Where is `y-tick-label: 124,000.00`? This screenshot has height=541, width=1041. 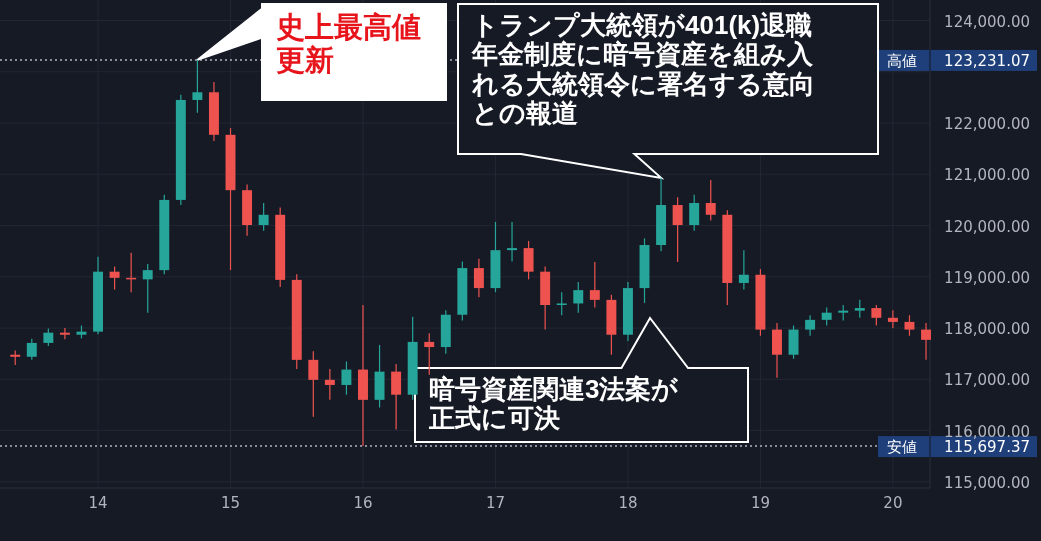
y-tick-label: 124,000.00 is located at coordinates (987, 21).